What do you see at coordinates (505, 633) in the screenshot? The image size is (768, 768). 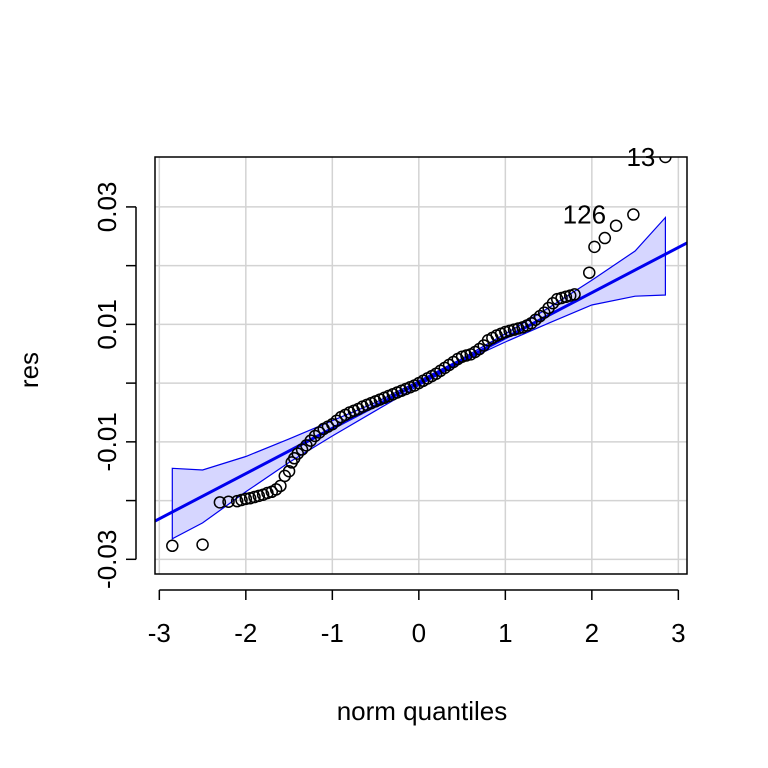 I see `x-tick-label-4: 1` at bounding box center [505, 633].